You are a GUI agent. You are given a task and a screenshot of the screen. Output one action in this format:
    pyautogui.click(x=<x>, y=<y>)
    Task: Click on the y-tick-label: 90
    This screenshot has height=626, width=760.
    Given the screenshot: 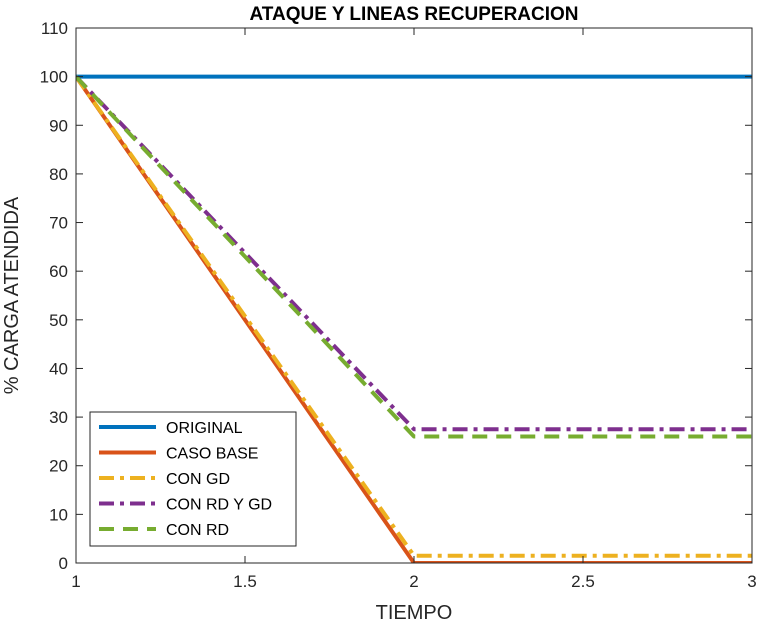 What is the action you would take?
    pyautogui.click(x=58, y=125)
    